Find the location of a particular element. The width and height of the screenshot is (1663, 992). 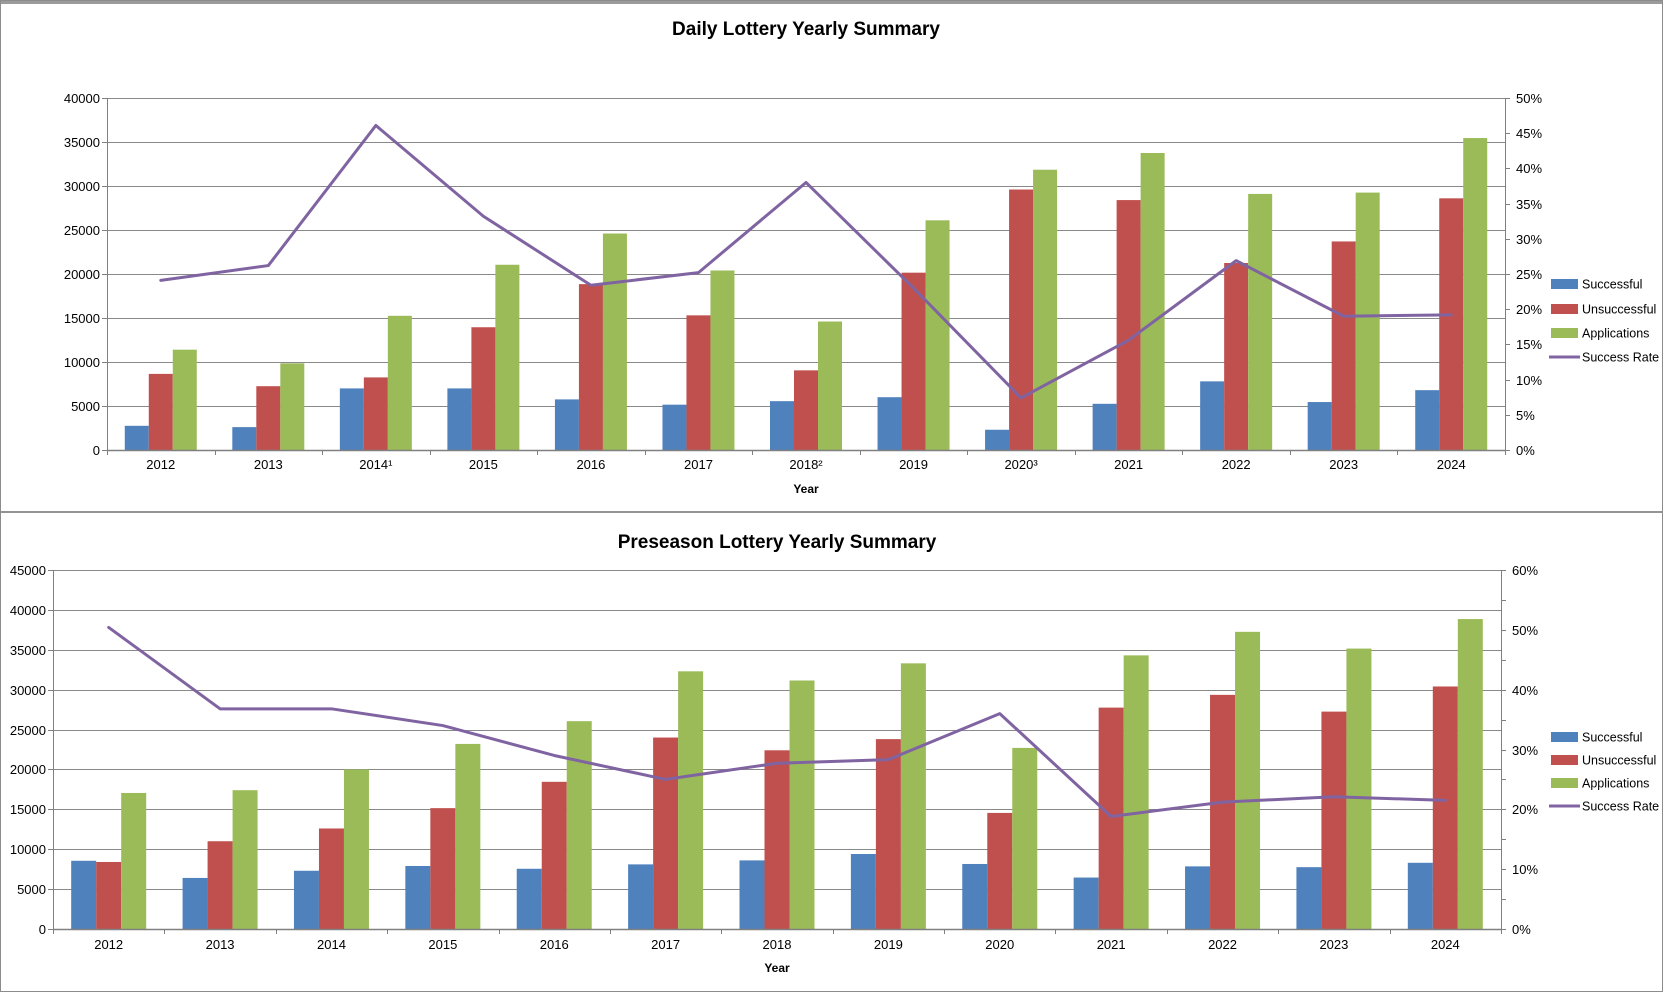

bar-applications-2012 is located at coordinates (184, 399).